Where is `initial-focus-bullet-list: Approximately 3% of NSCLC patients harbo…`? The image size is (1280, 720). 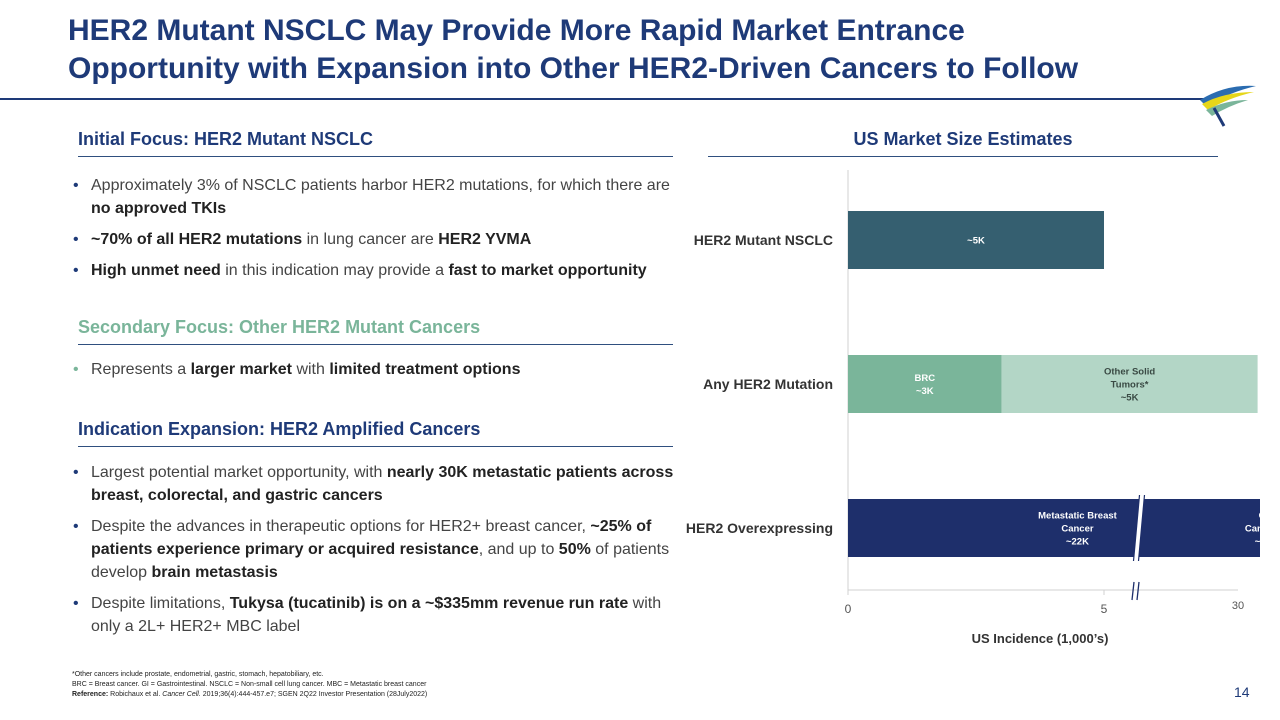
initial-focus-bullet-list: Approximately 3% of NSCLC patients harbo… is located at coordinates (377, 232).